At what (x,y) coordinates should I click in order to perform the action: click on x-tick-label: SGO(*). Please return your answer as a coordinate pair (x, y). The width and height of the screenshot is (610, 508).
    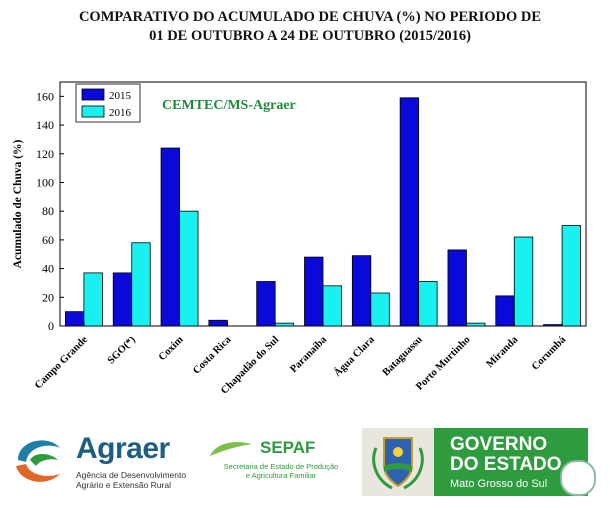
    Looking at the image, I should click on (122, 350).